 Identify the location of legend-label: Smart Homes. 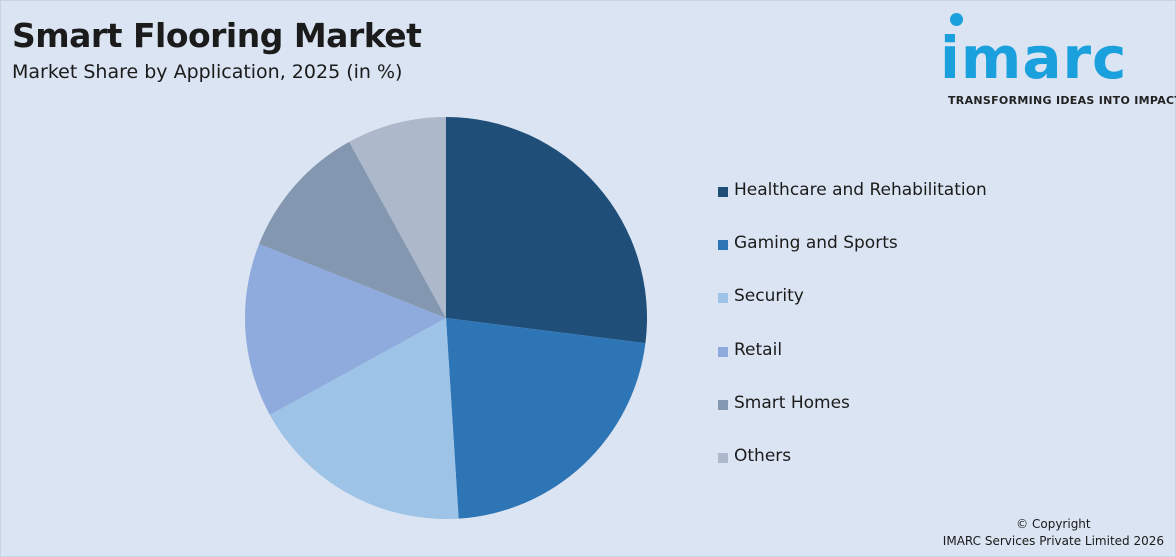
(792, 402).